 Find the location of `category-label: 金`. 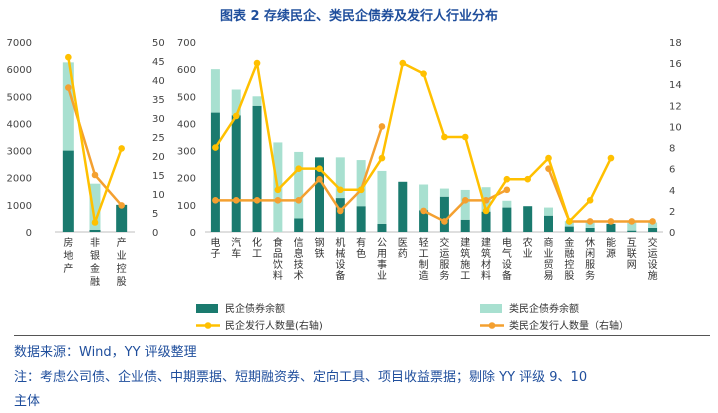

category-label: 金 is located at coordinates (95, 268).